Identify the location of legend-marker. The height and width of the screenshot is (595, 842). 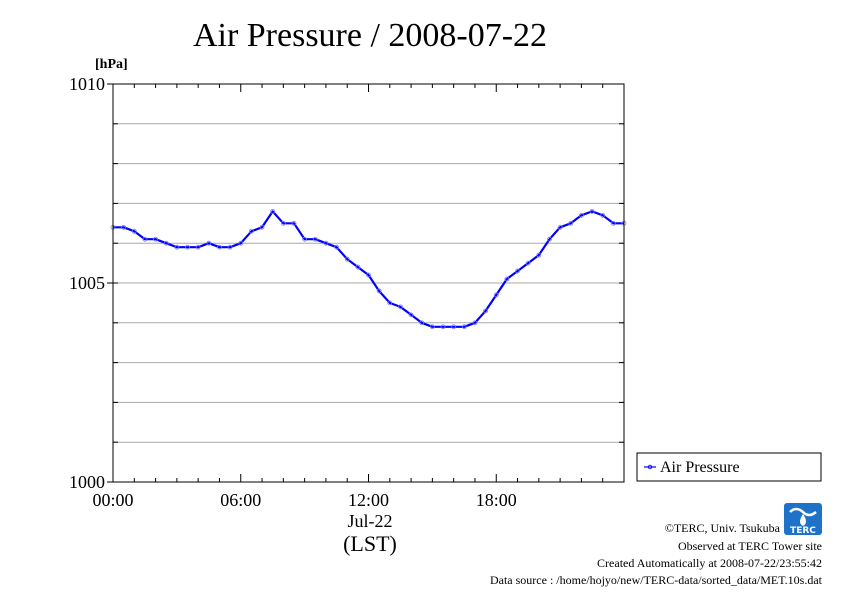
(650, 467).